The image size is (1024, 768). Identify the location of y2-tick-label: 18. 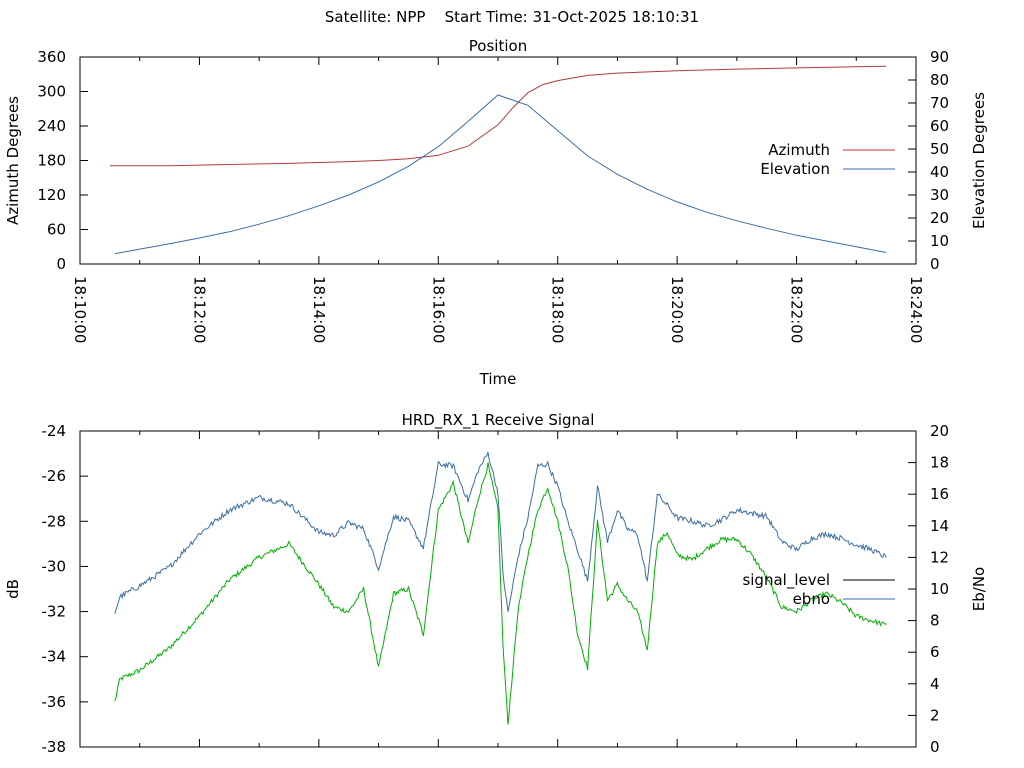
(939, 463).